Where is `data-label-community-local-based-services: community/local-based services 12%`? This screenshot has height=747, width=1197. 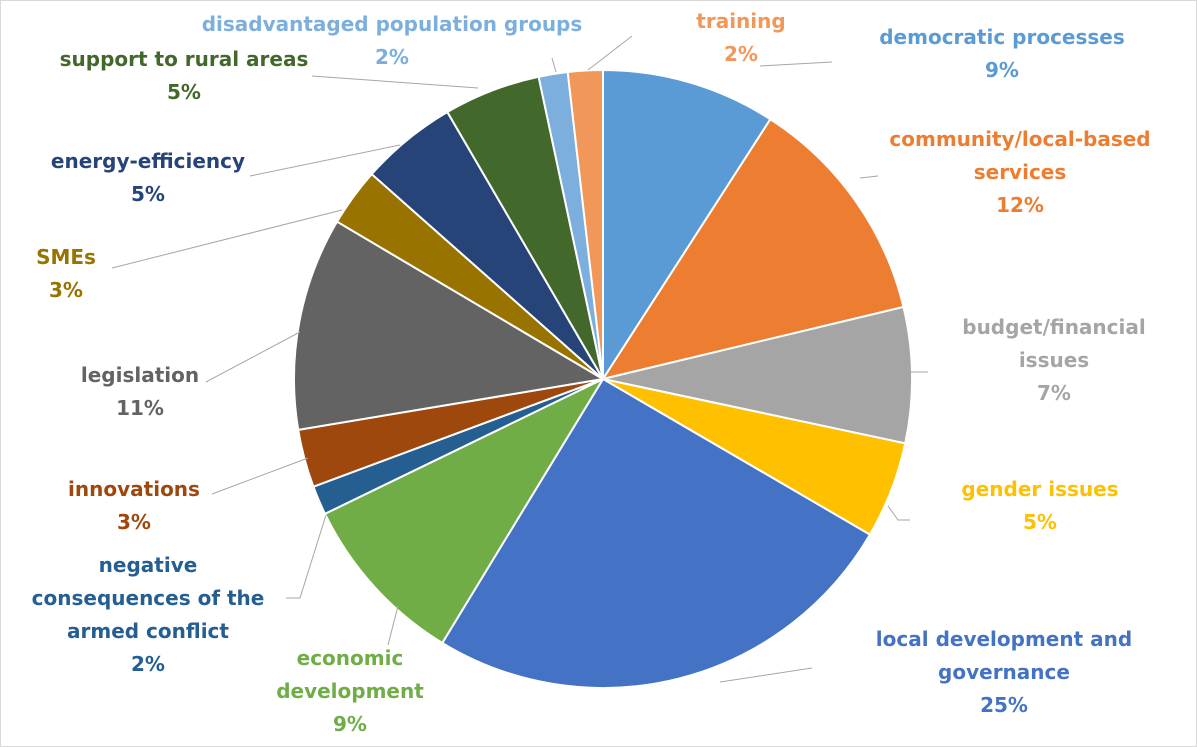
data-label-community-local-based-services: community/local-based services 12% is located at coordinates (1019, 172).